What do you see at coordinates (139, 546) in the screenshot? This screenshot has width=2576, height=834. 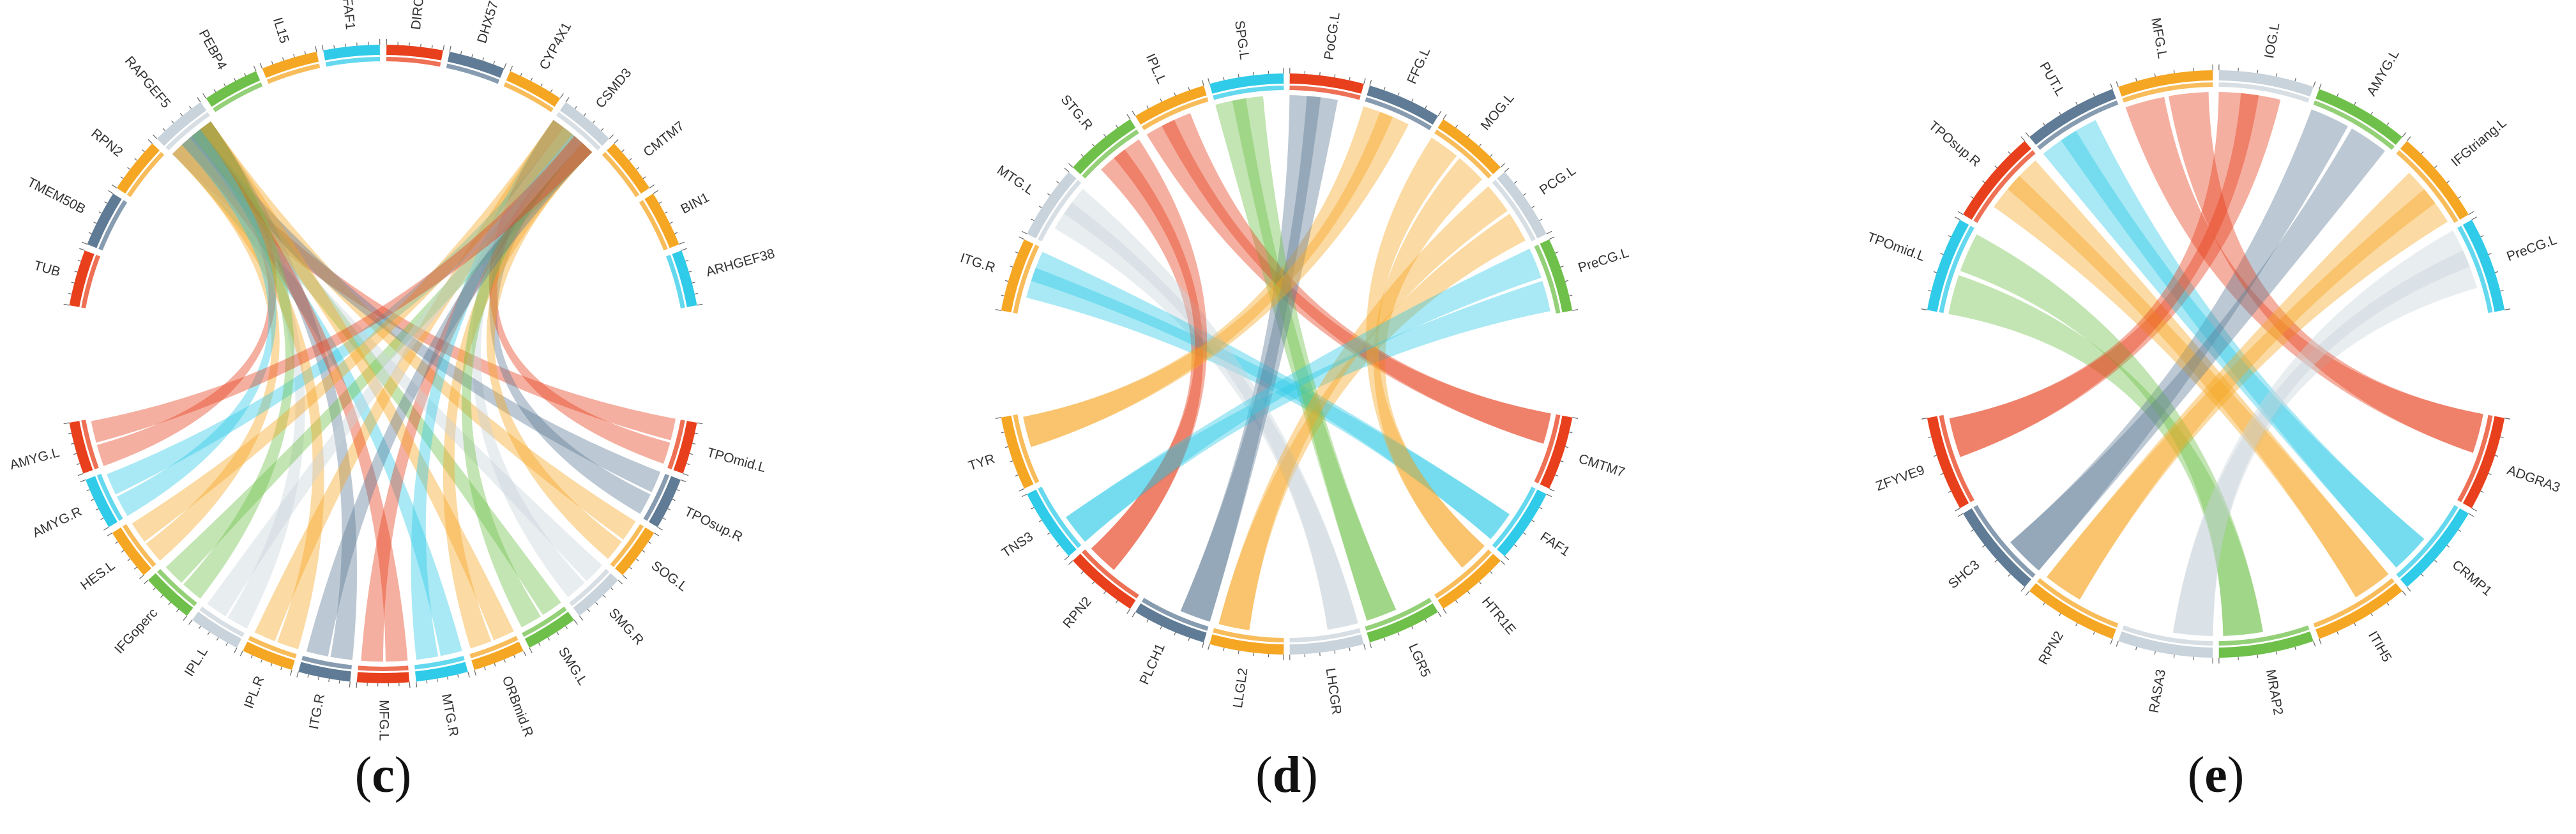 I see `sector-inner-arc-HES.L` at bounding box center [139, 546].